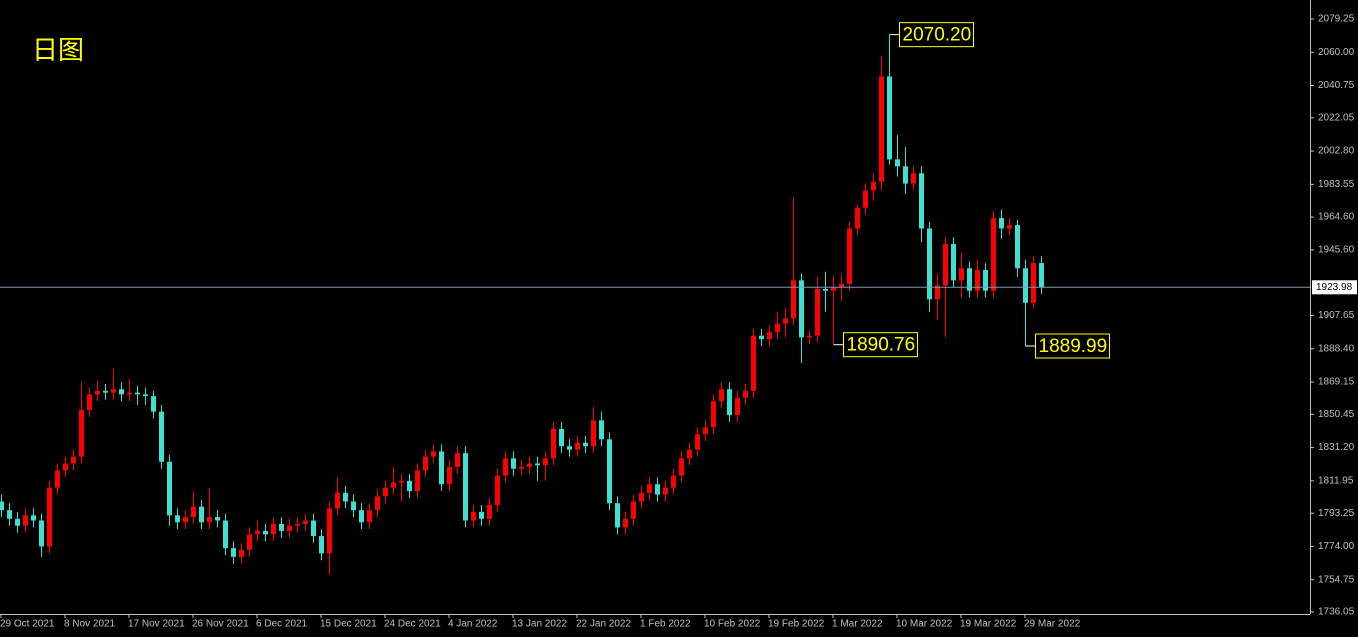 This screenshot has height=637, width=1358. I want to click on x-tick-label: 1 Mar 2022, so click(857, 624).